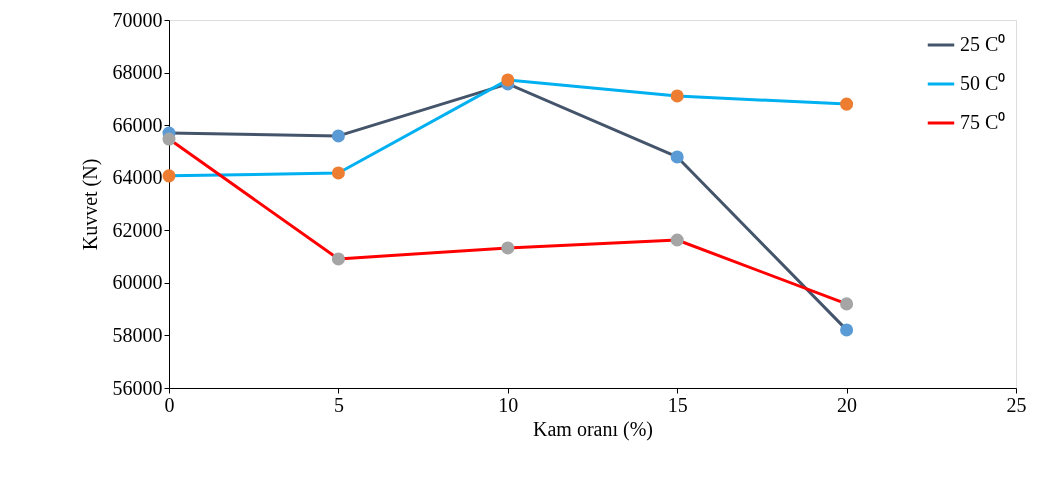 The image size is (1044, 485). What do you see at coordinates (1016, 404) in the screenshot?
I see `x-tick-label: 25` at bounding box center [1016, 404].